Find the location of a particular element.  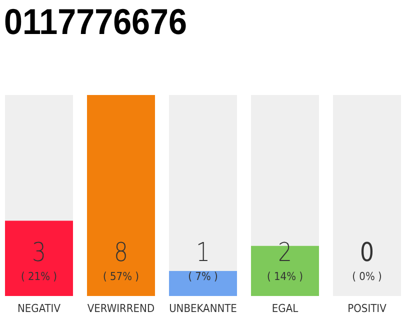

data-label: 2 is located at coordinates (286, 253).